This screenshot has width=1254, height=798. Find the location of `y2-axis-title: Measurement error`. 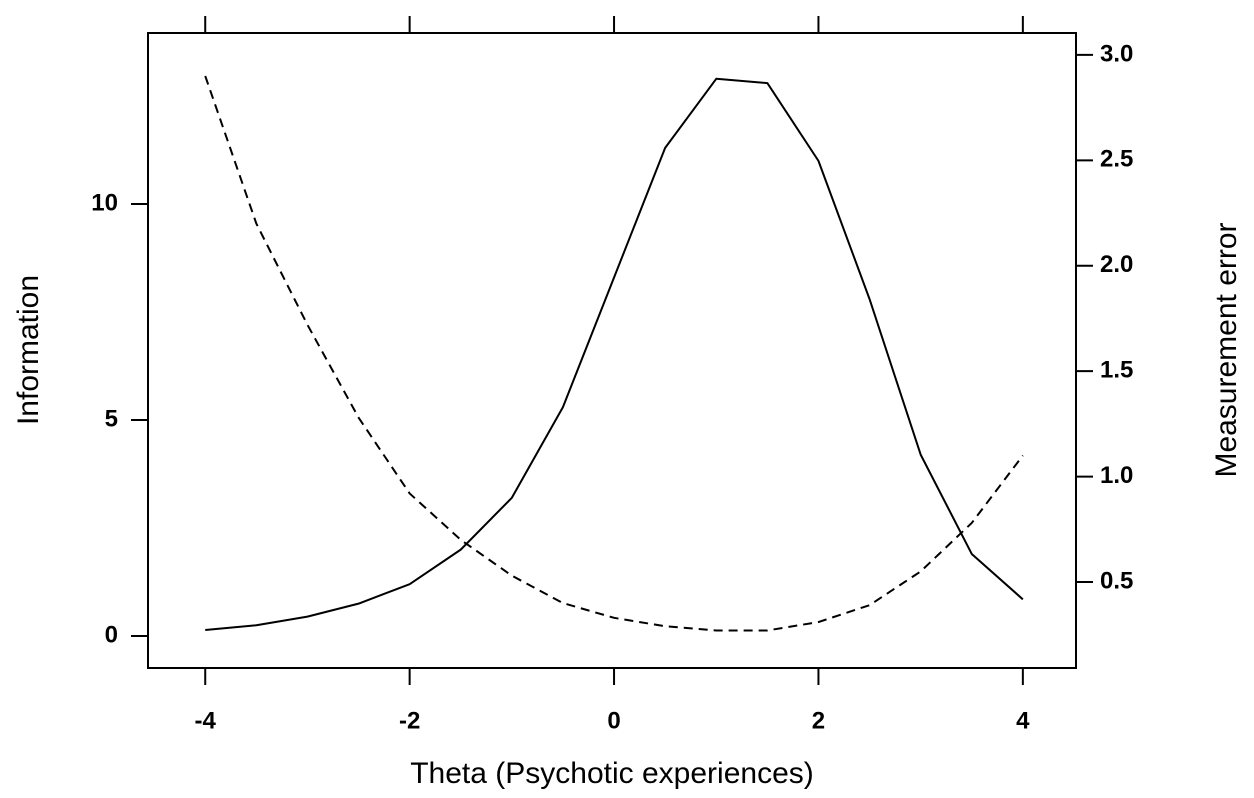

y2-axis-title: Measurement error is located at coordinates (1226, 349).